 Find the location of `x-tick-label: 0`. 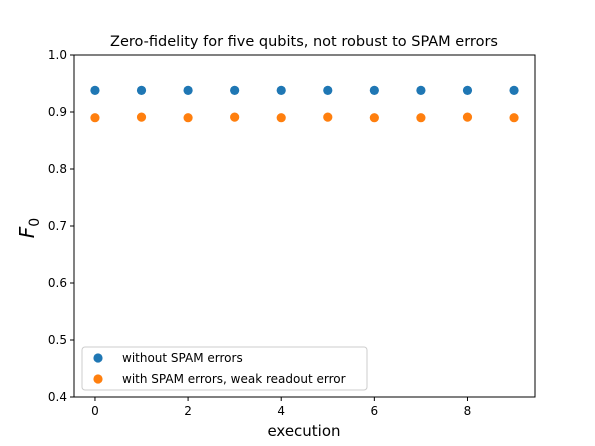

x-tick-label: 0 is located at coordinates (95, 411).